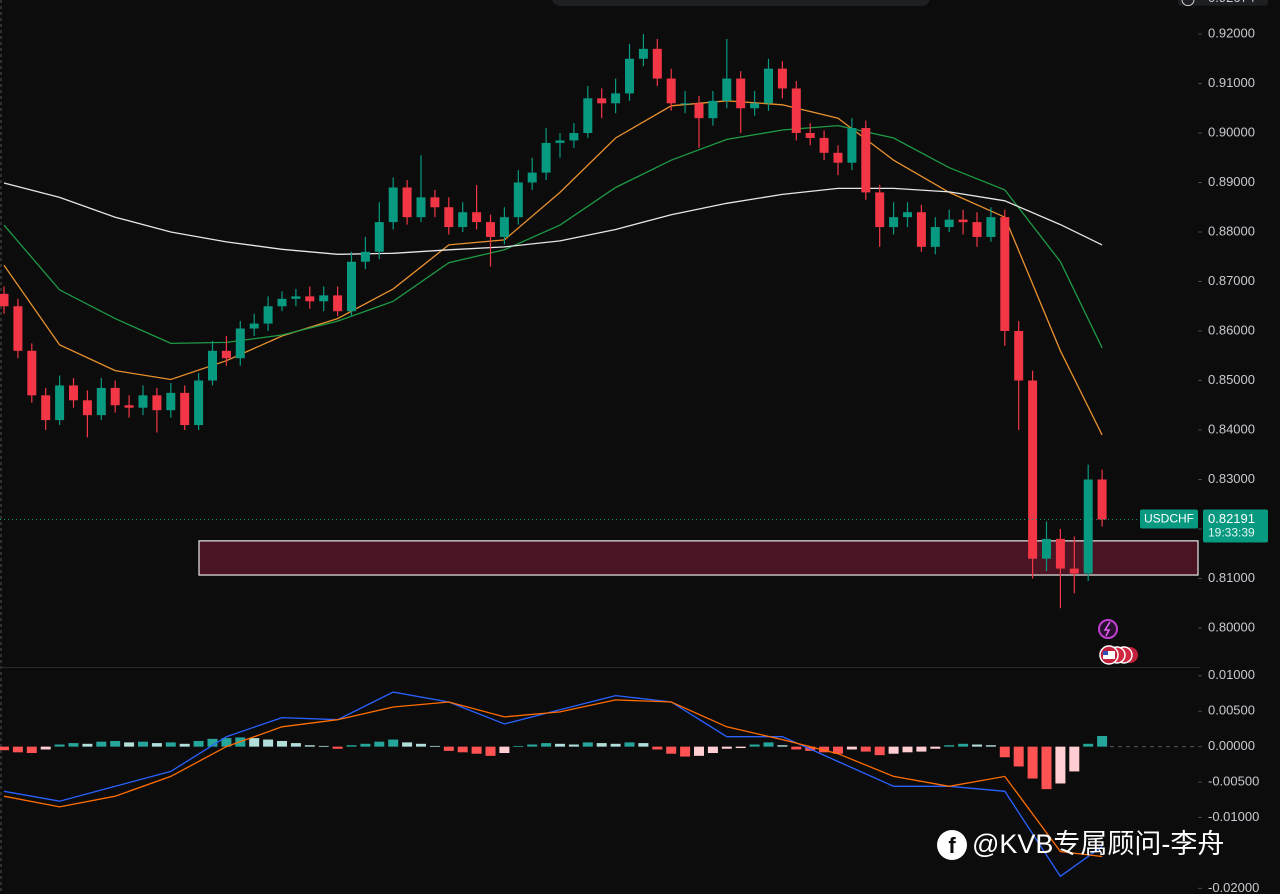 This screenshot has height=894, width=1280. What do you see at coordinates (1231, 280) in the screenshot?
I see `y-tick-label: 0.87000` at bounding box center [1231, 280].